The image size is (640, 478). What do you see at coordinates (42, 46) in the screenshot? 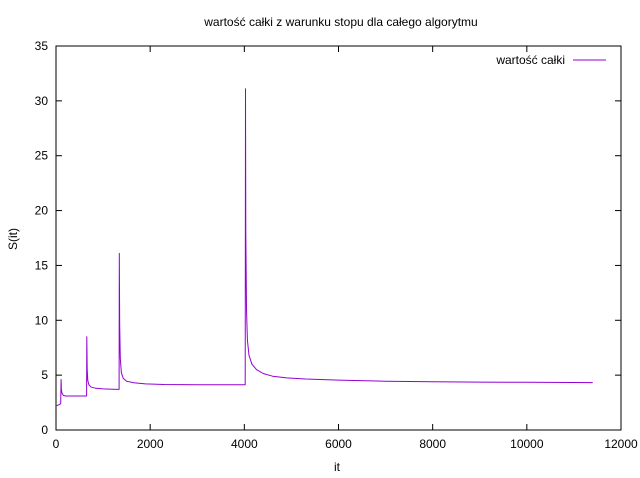
I see `y-tick-label: 35` at bounding box center [42, 46].